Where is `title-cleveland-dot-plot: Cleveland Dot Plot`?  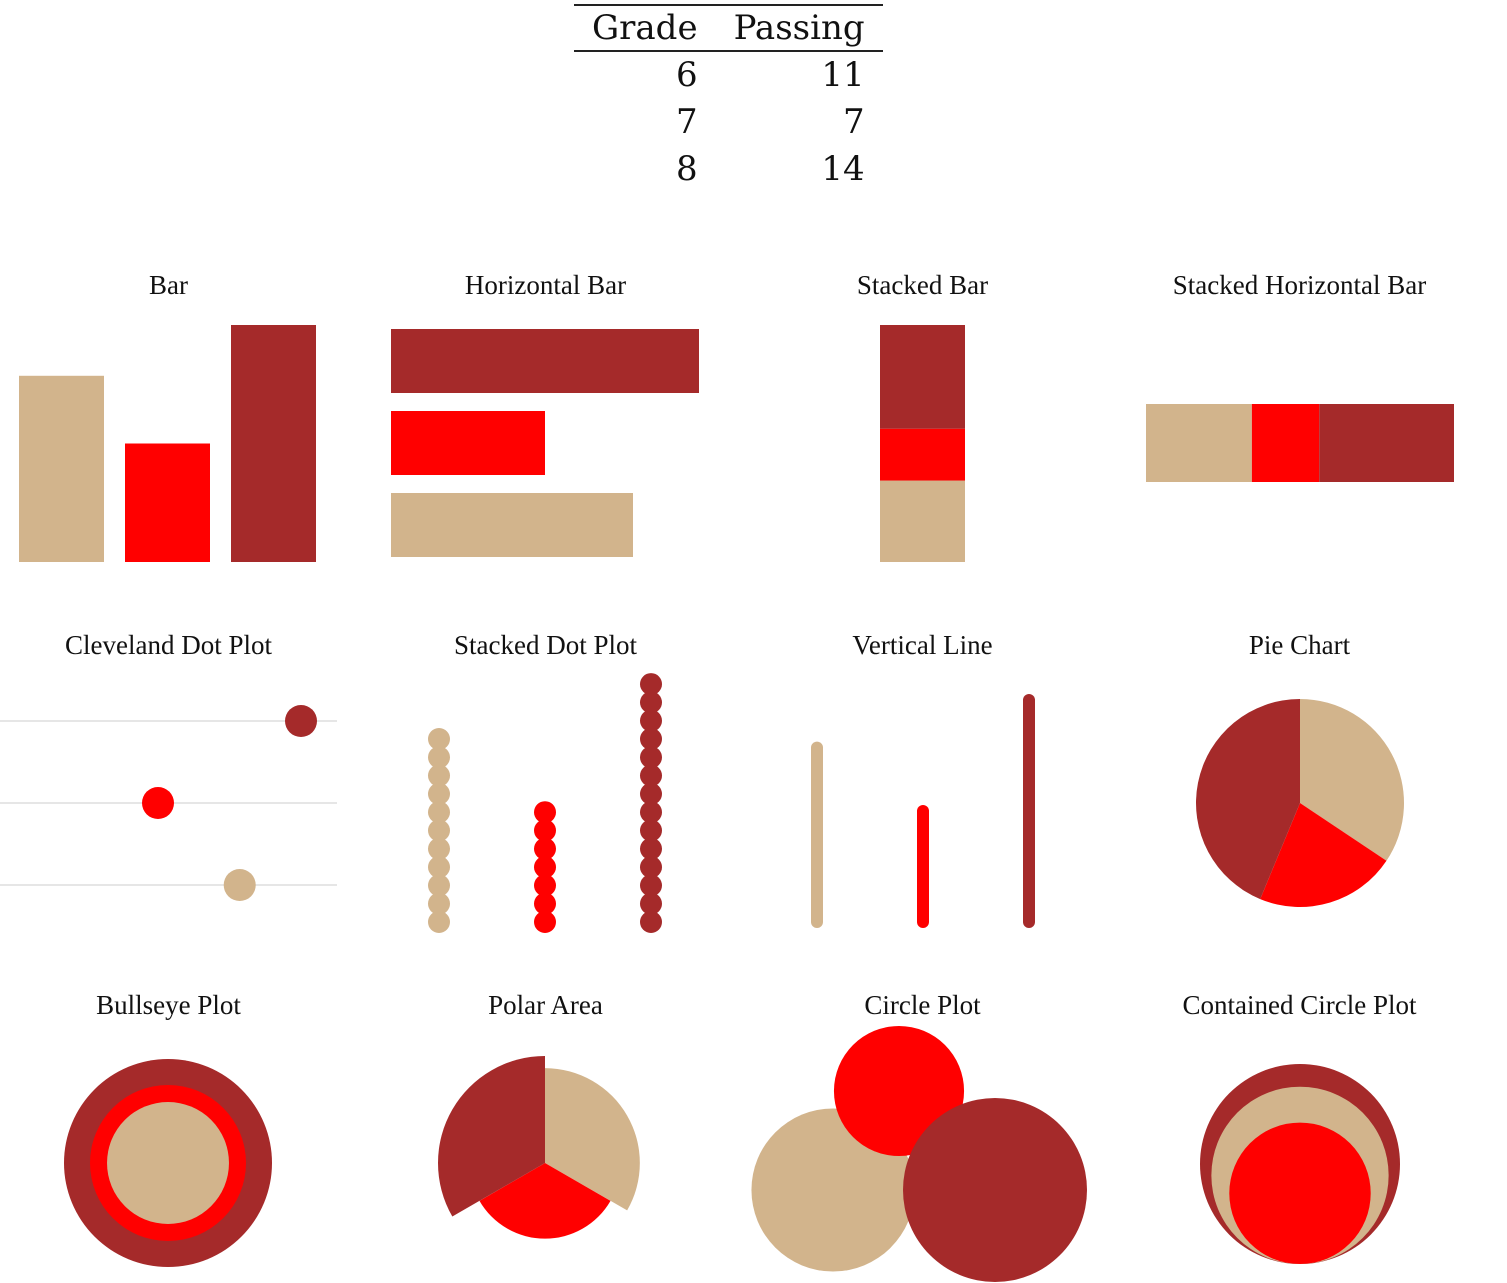
title-cleveland-dot-plot: Cleveland Dot Plot is located at coordinates (168, 645).